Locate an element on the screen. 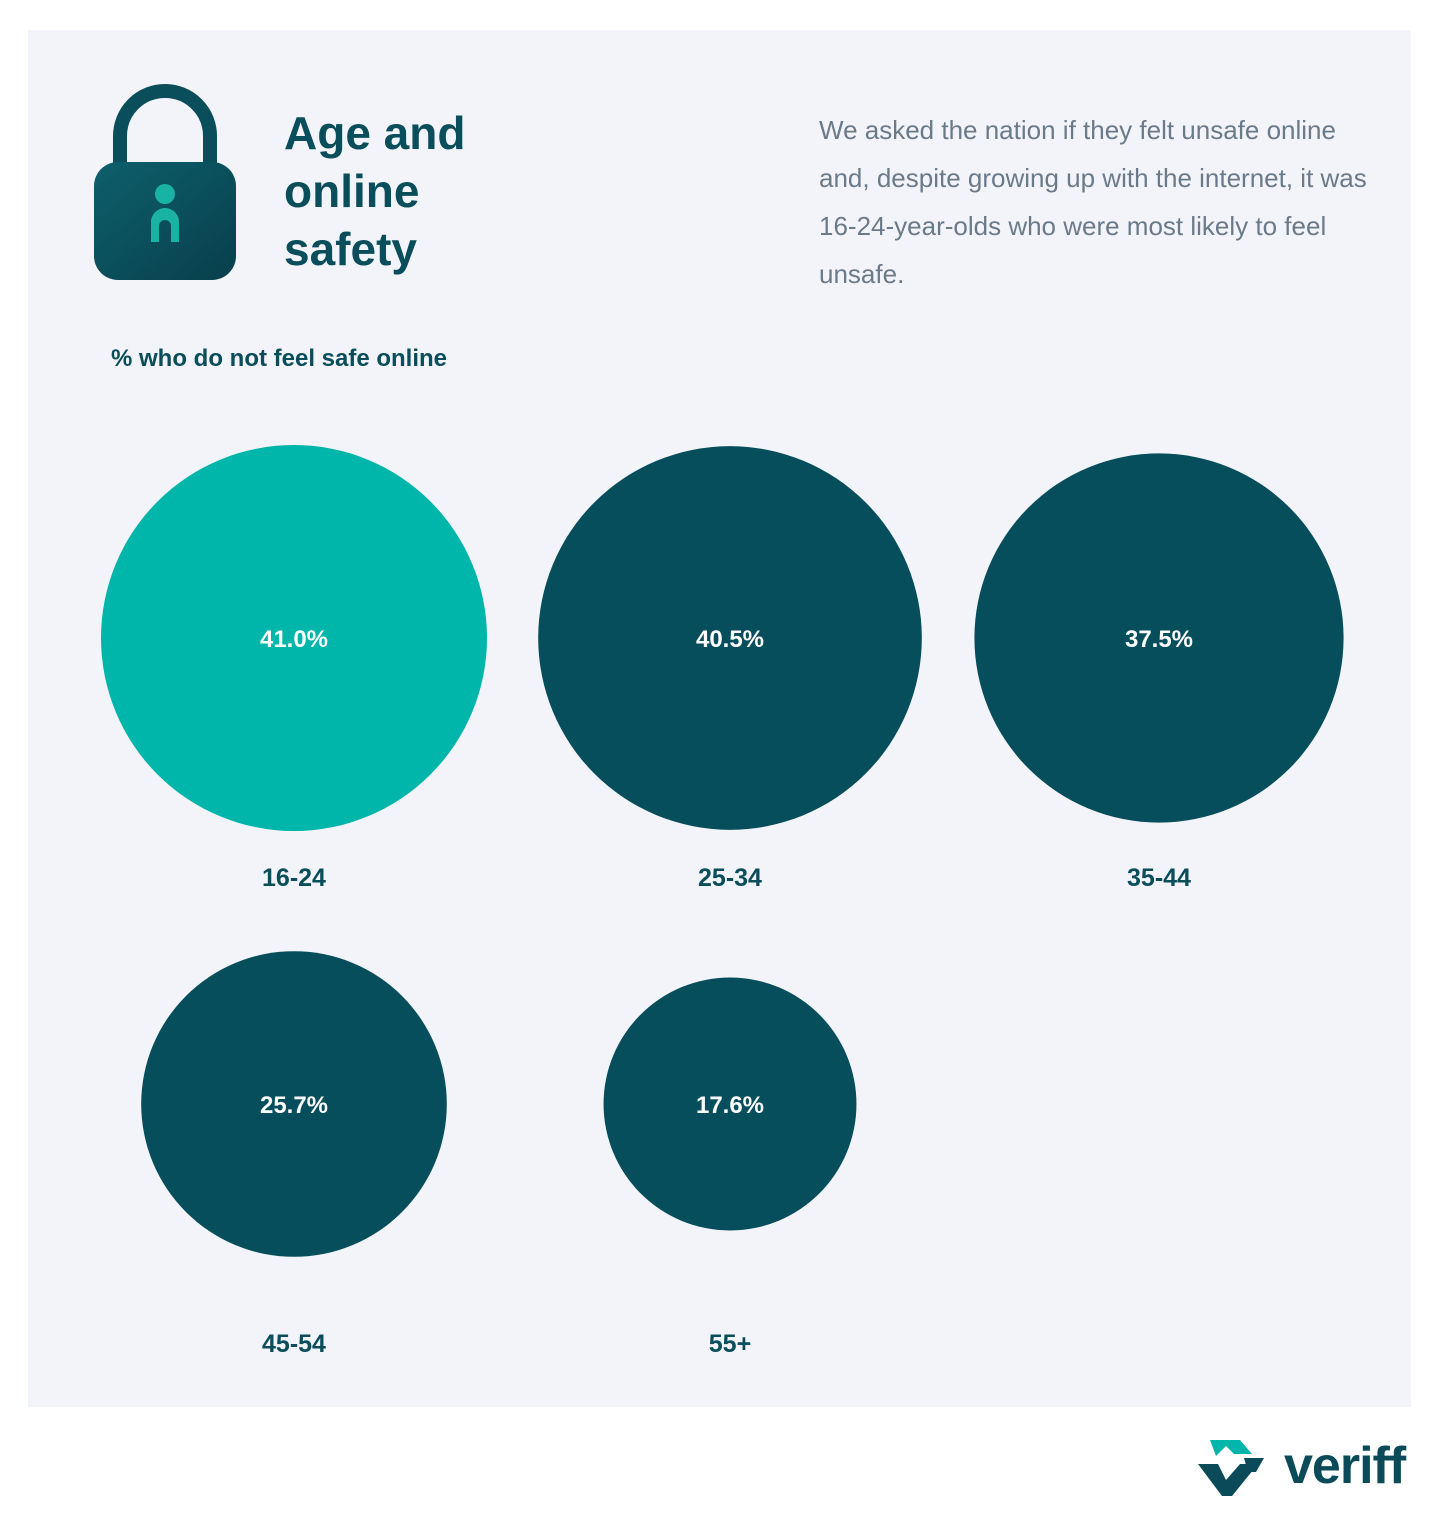 This screenshot has height=1524, width=1440. title-line-1: Age and is located at coordinates (375, 133).